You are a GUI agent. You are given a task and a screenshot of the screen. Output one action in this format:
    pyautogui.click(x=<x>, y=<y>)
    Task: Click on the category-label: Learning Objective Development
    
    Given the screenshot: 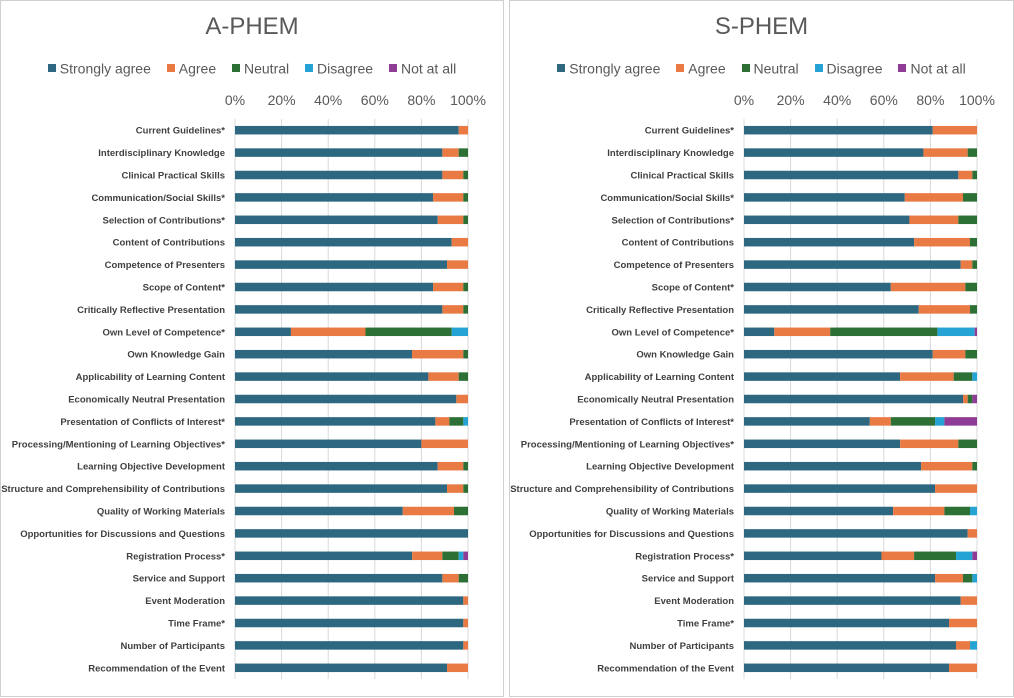 What is the action you would take?
    pyautogui.click(x=151, y=467)
    